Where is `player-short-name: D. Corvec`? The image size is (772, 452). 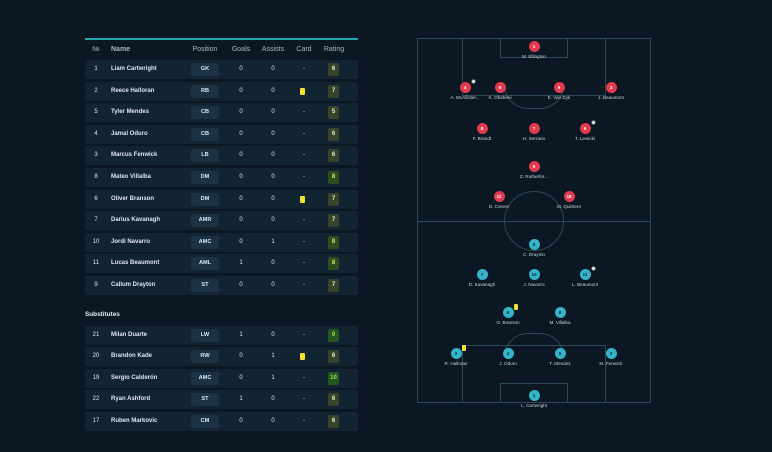 player-short-name: D. Corvec is located at coordinates (499, 206).